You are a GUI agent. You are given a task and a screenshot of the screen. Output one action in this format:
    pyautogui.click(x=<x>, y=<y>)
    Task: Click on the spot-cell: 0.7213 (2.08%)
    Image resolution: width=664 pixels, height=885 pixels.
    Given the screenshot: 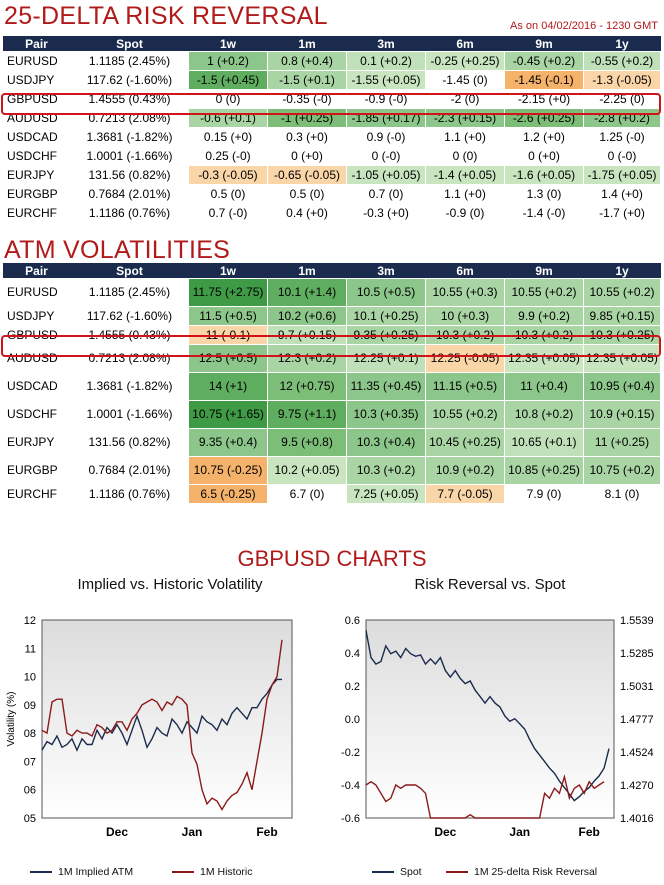 What is the action you would take?
    pyautogui.click(x=129, y=118)
    